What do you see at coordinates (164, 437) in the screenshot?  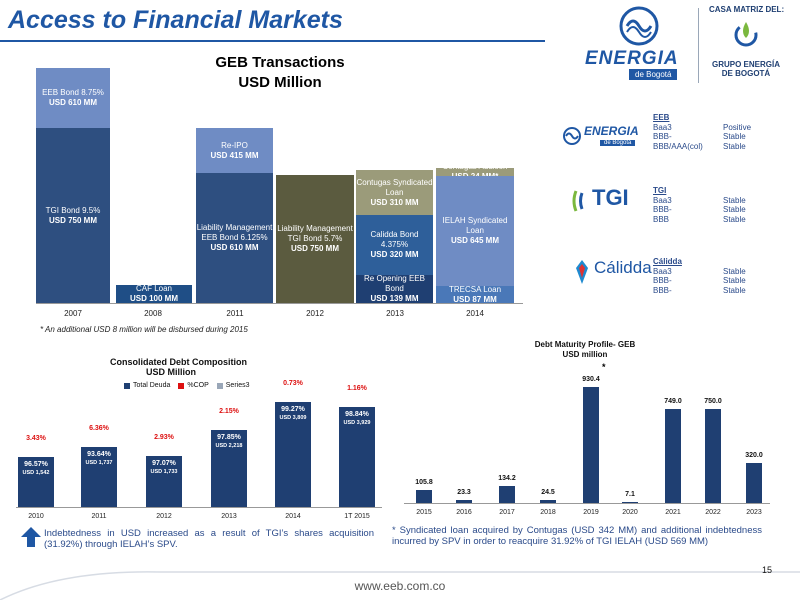 I see `cop-share-label: 2.93%` at bounding box center [164, 437].